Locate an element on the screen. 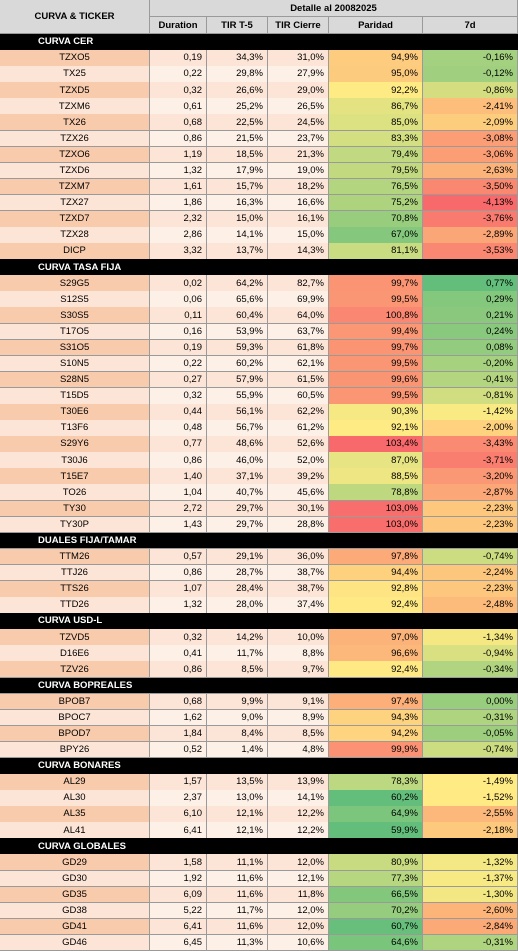 The image size is (518, 951). 7d: 0,21% is located at coordinates (470, 316).